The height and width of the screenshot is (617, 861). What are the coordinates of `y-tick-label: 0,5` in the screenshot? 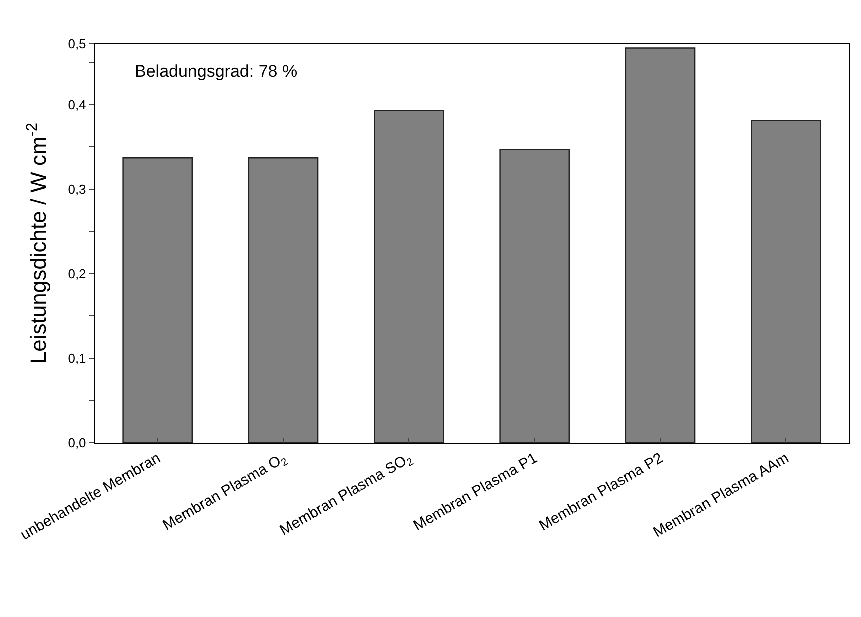 It's located at (77, 44).